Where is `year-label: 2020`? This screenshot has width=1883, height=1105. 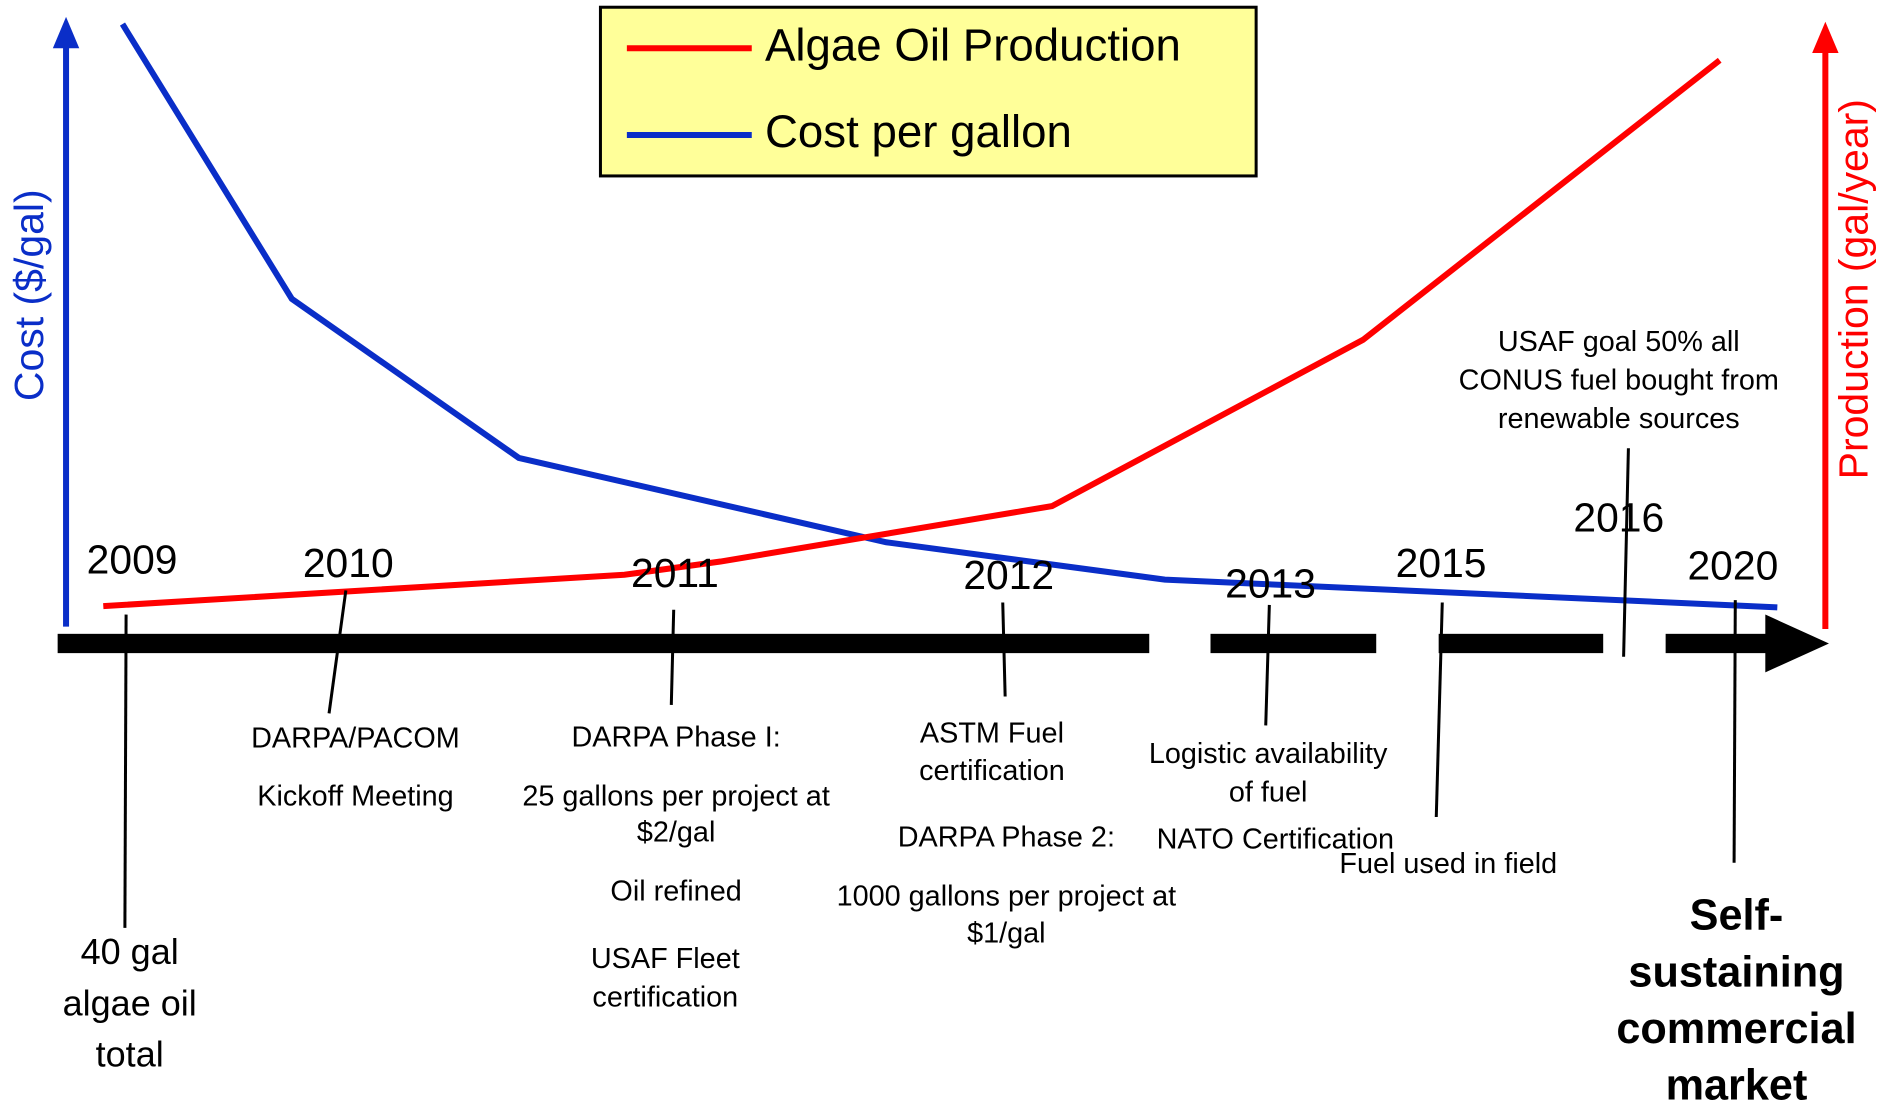
year-label: 2020 is located at coordinates (1732, 566).